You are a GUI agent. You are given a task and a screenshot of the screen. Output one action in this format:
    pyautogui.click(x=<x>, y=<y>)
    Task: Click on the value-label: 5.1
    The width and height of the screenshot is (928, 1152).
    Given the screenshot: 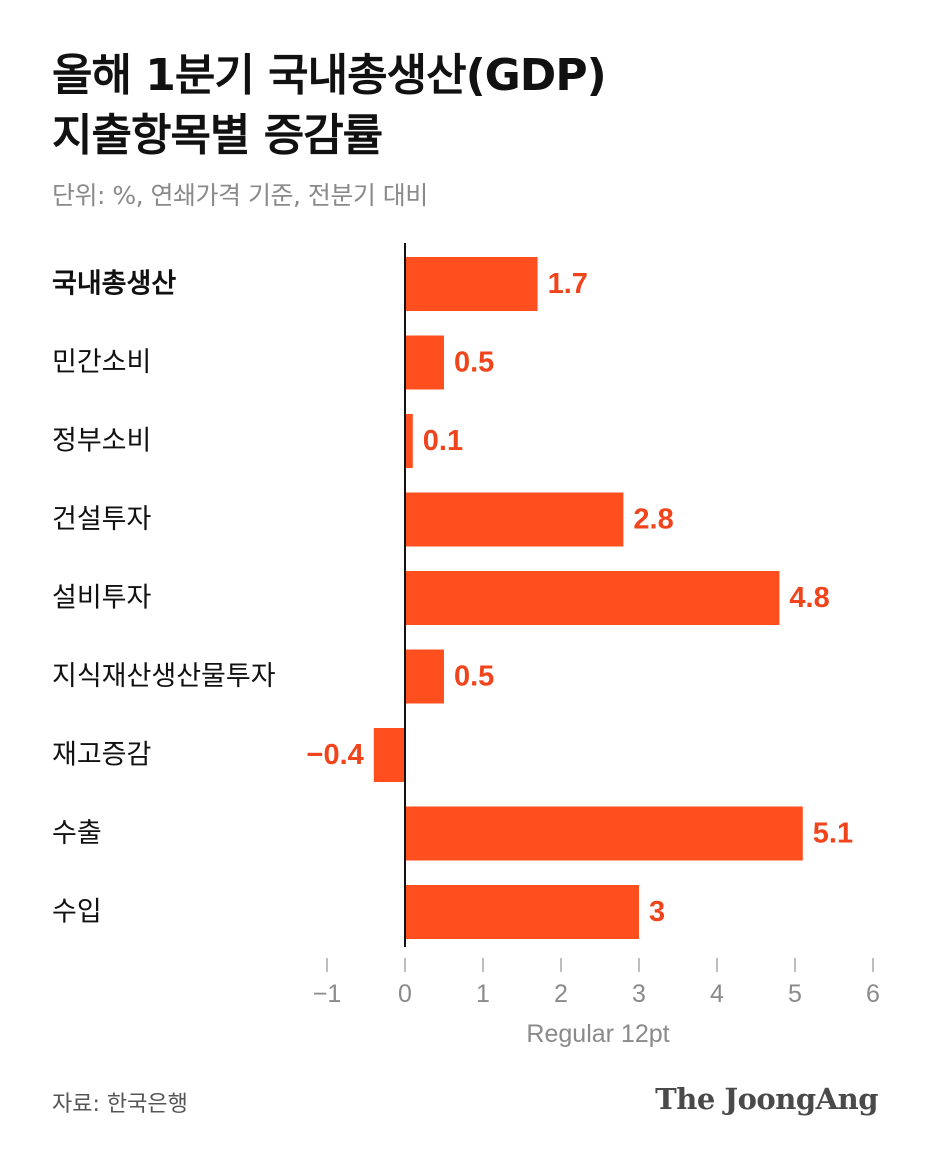 What is the action you would take?
    pyautogui.click(x=833, y=834)
    